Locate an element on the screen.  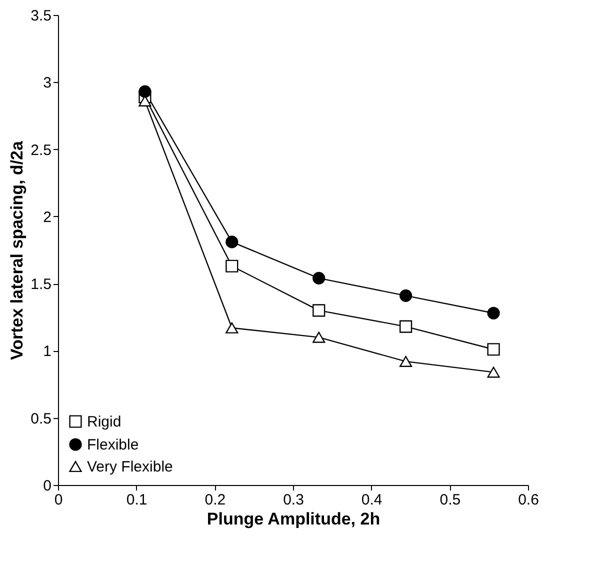
y-tick-label: 2.5 is located at coordinates (41, 150).